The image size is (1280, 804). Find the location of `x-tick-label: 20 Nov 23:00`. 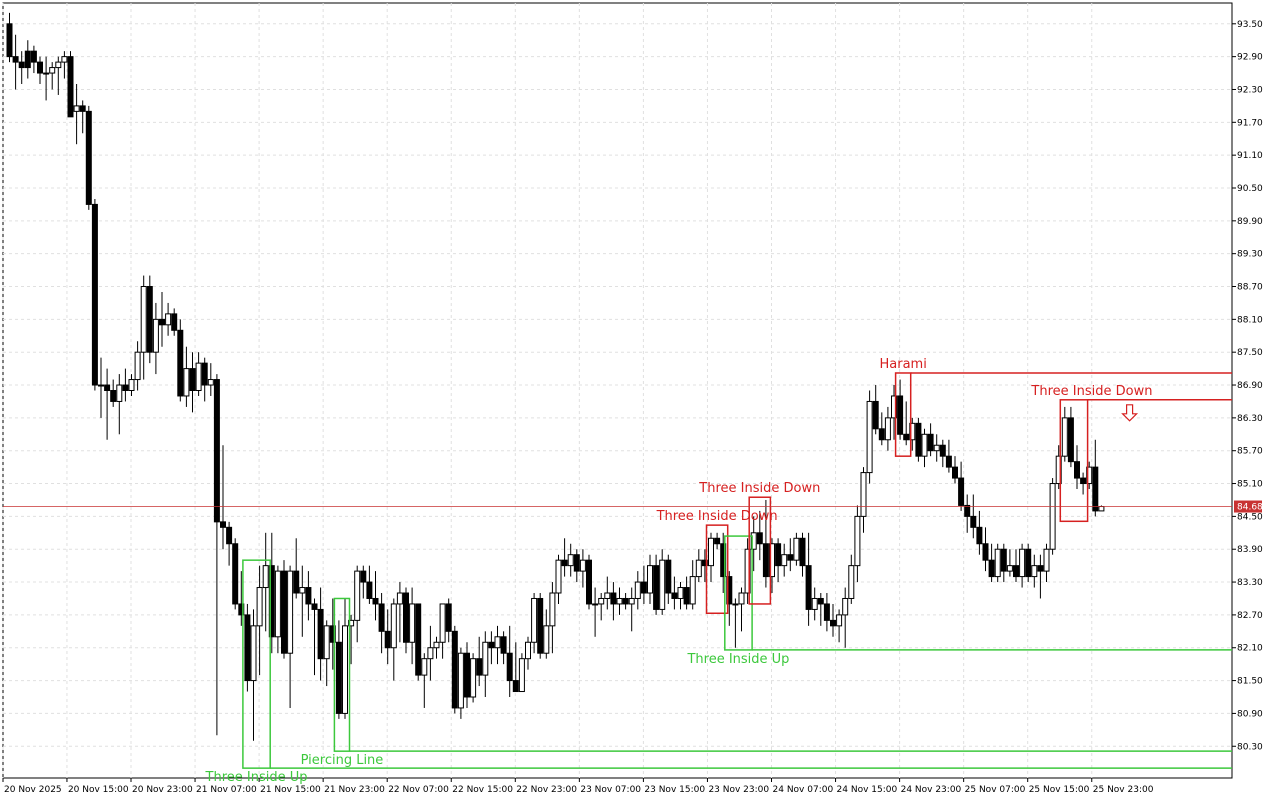

x-tick-label: 20 Nov 23:00 is located at coordinates (162, 790).